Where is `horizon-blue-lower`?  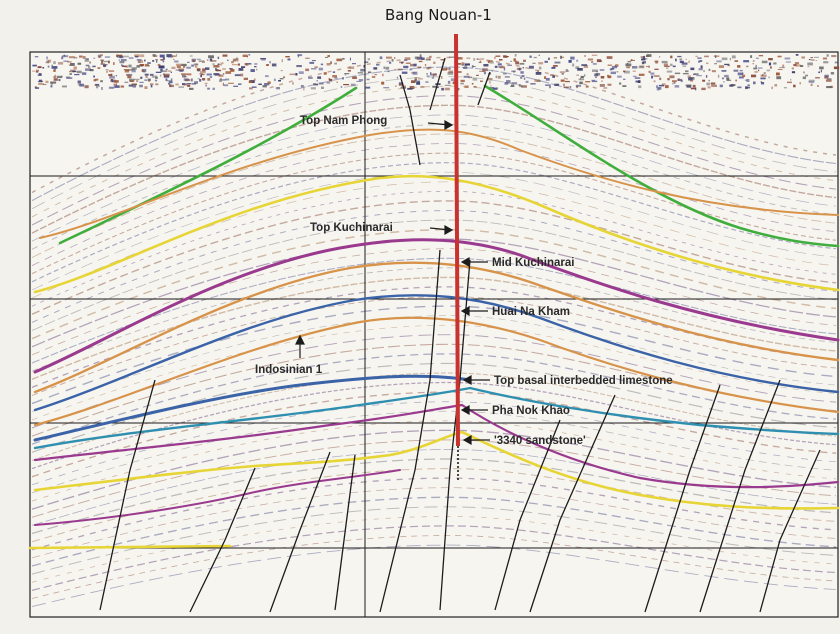 horizon-blue-lower is located at coordinates (252, 408).